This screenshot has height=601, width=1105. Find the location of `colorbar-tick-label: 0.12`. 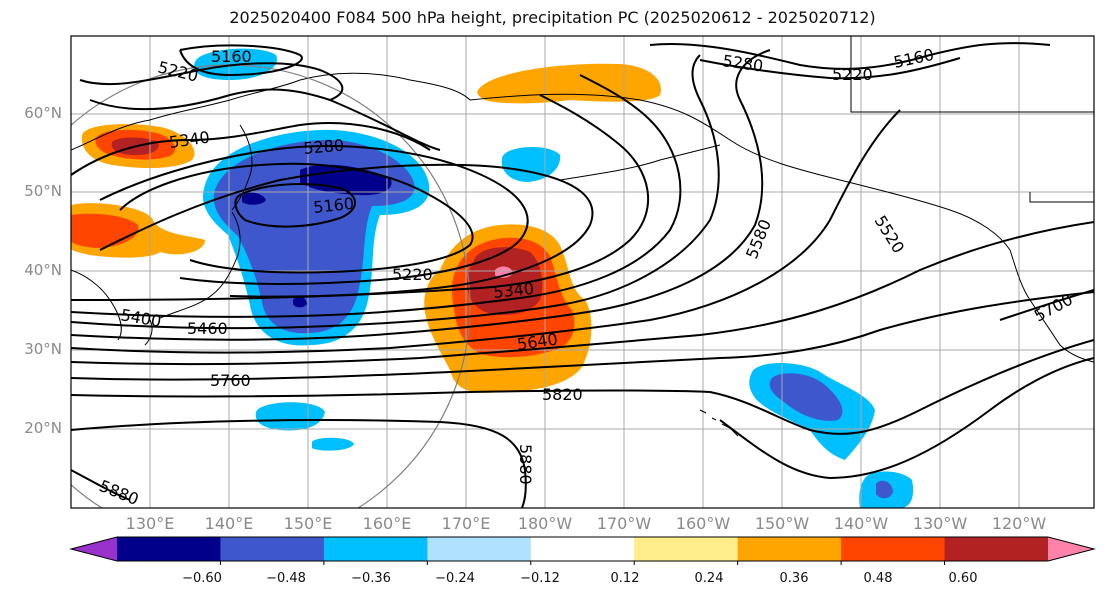

colorbar-tick-label: 0.12 is located at coordinates (625, 578).